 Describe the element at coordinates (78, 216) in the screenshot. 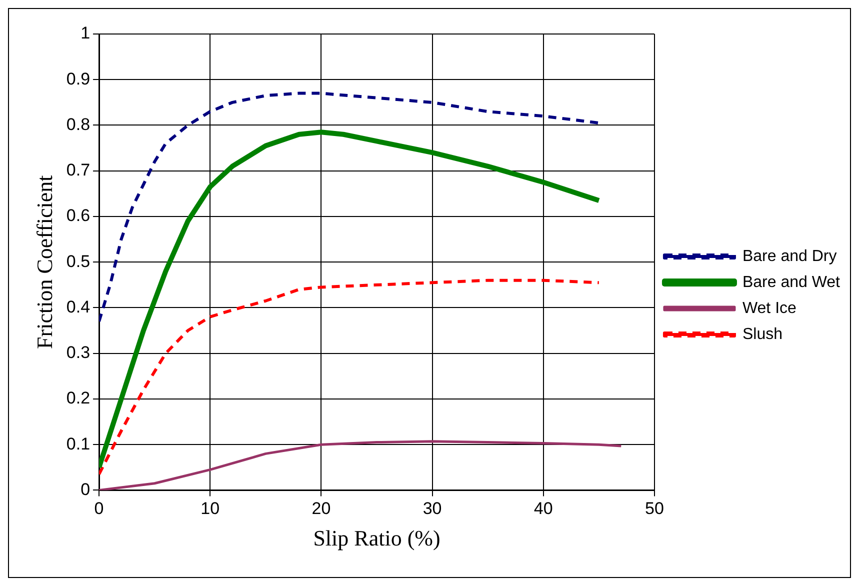

I see `y-tick-label: 0.6` at that location.